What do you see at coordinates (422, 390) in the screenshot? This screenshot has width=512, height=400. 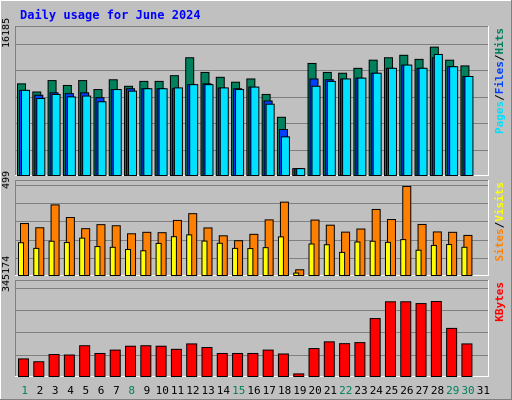 I see `x-tick-label-day-27: 27` at bounding box center [422, 390].